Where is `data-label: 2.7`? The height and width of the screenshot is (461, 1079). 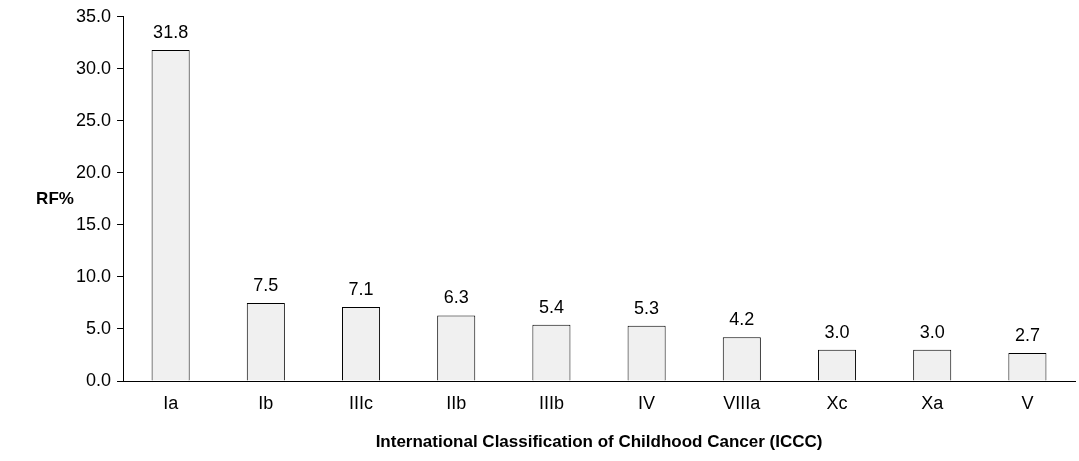
data-label: 2.7 is located at coordinates (1027, 334).